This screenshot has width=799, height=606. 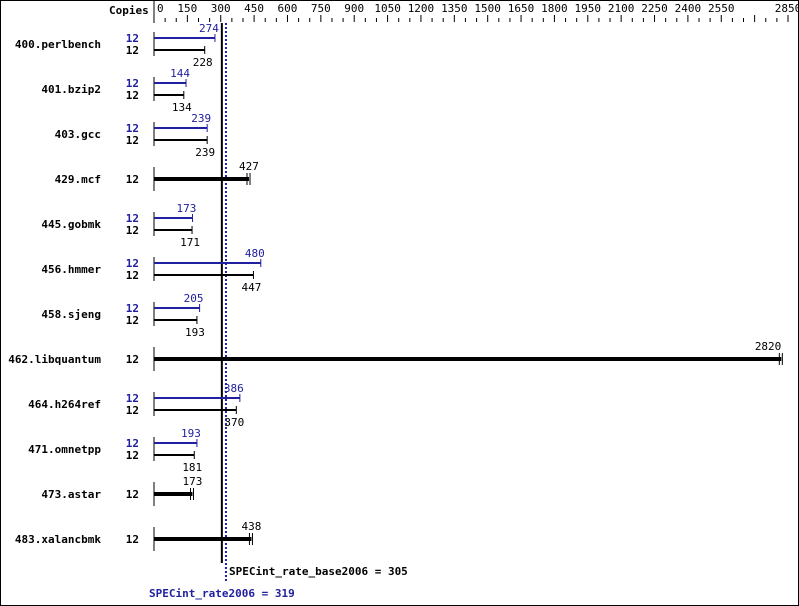 What do you see at coordinates (64, 404) in the screenshot?
I see `benchmark-name: 464.h264ref` at bounding box center [64, 404].